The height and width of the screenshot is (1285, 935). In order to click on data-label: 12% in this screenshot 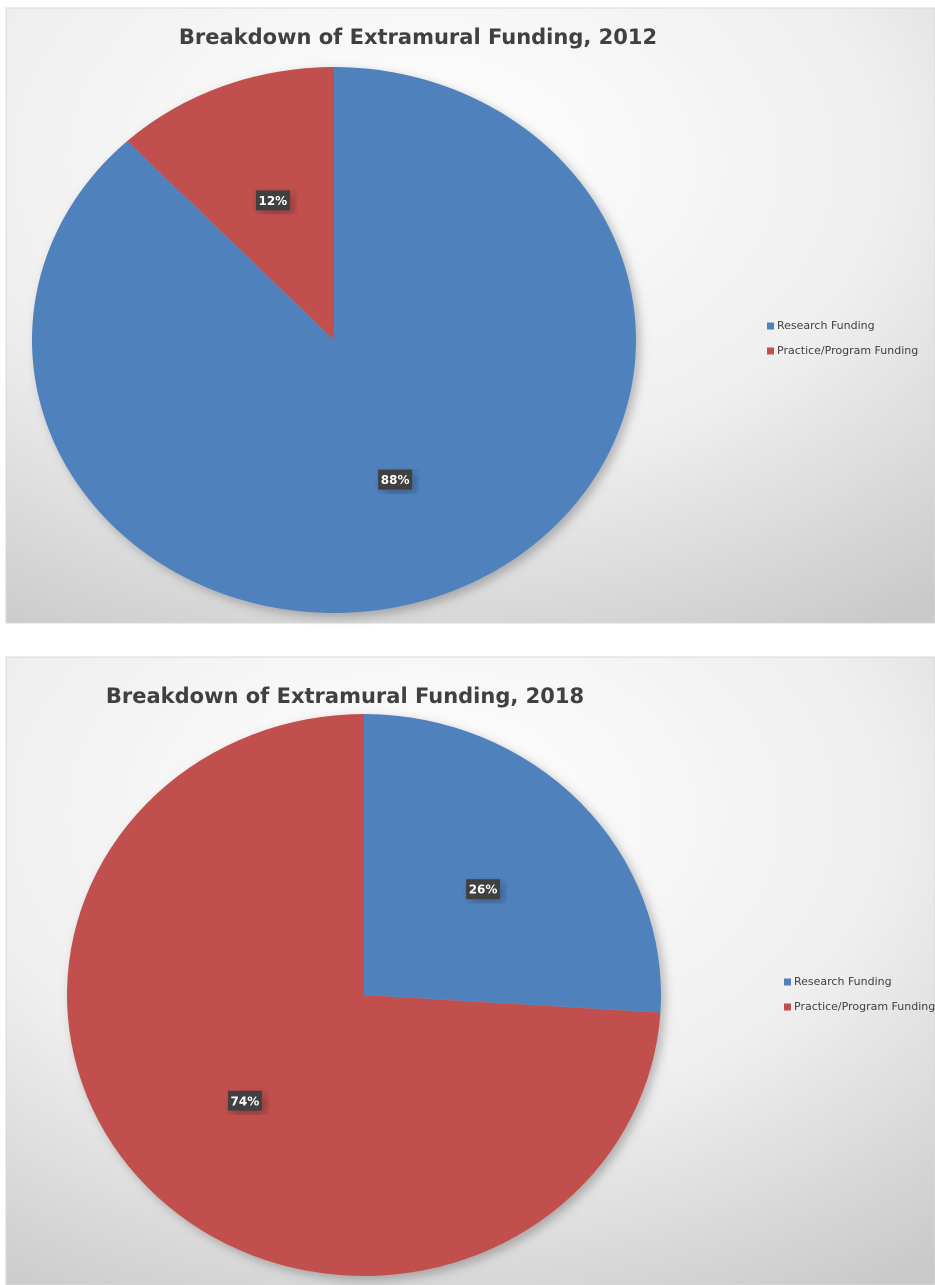, I will do `click(272, 201)`.